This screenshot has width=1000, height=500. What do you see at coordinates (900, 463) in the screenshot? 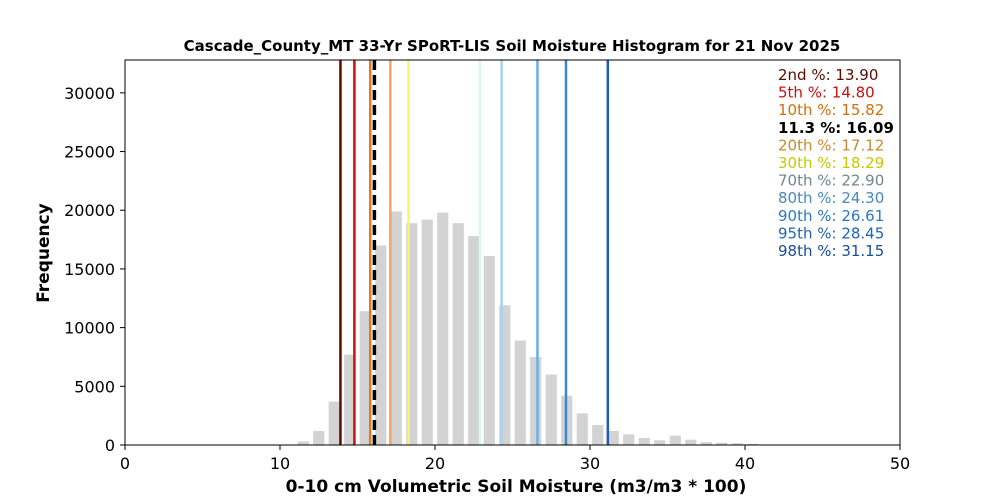
I see `x-tick-label: 50` at bounding box center [900, 463].